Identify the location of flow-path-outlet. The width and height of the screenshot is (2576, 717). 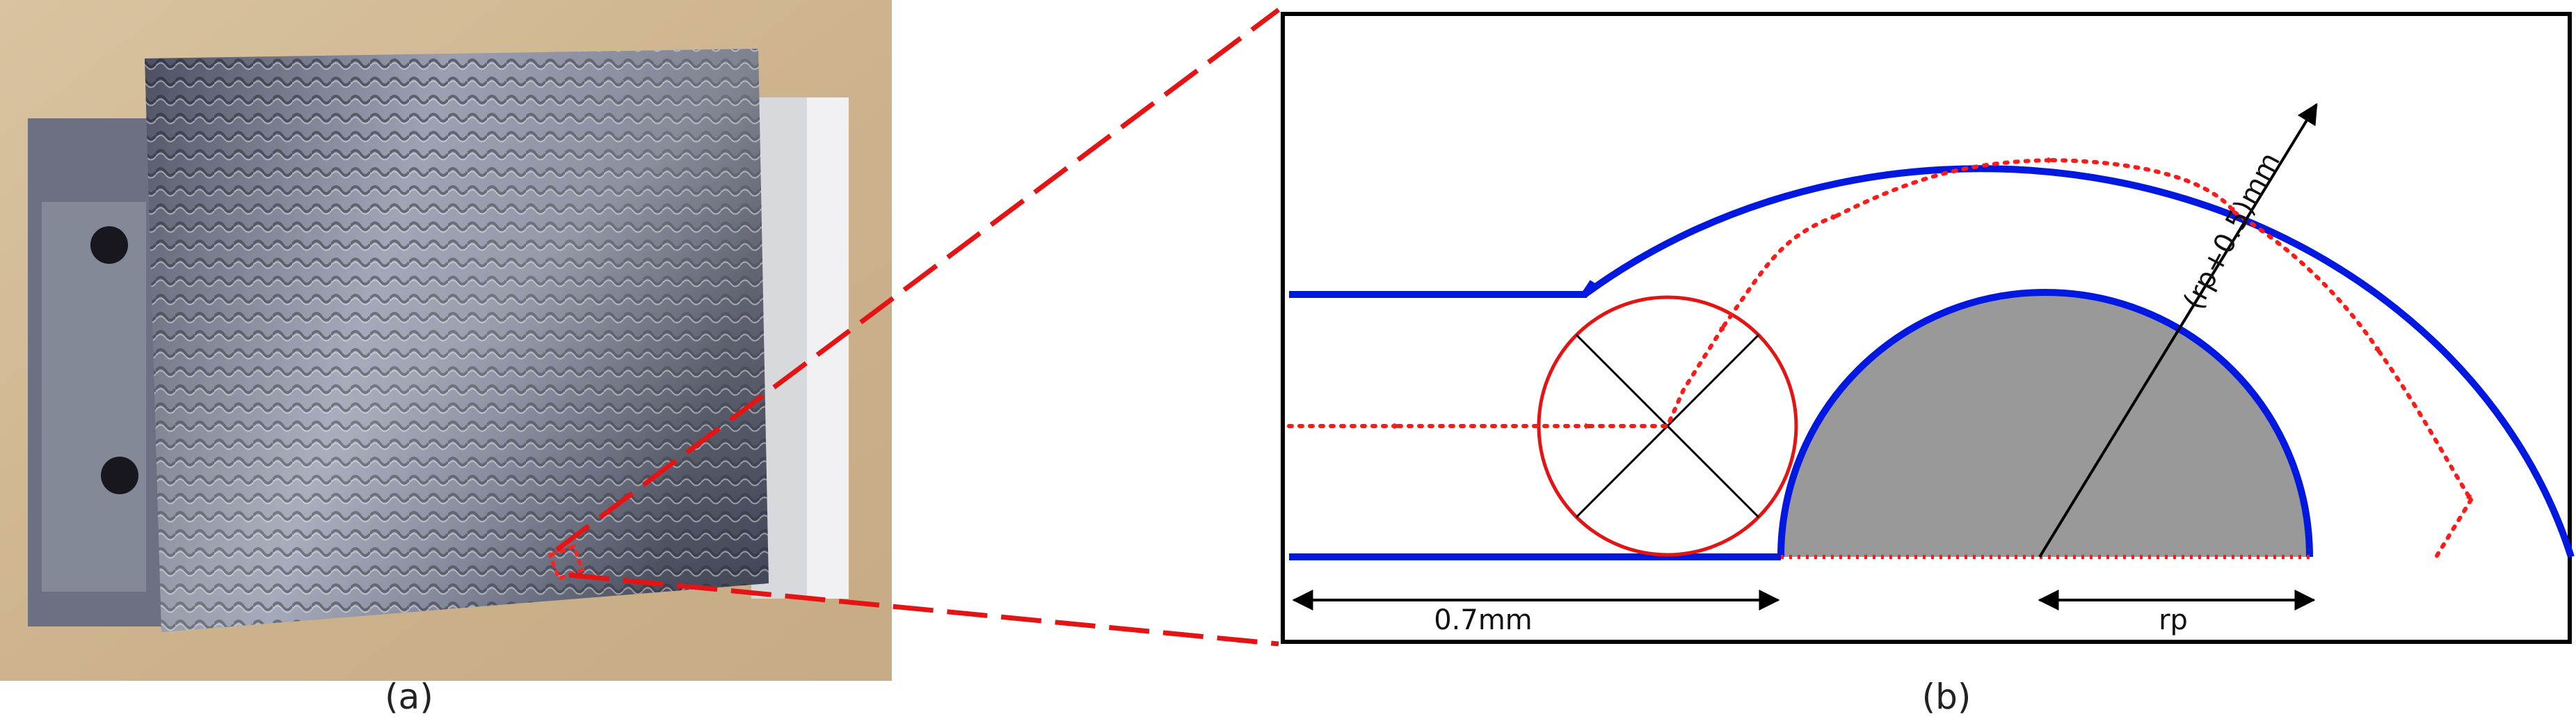
(2453, 528).